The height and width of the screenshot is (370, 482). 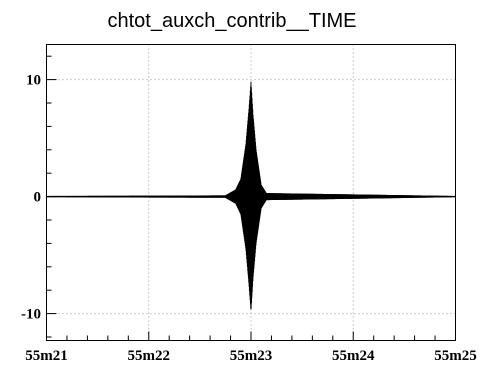 What do you see at coordinates (353, 356) in the screenshot?
I see `x-tick-label: 55m24` at bounding box center [353, 356].